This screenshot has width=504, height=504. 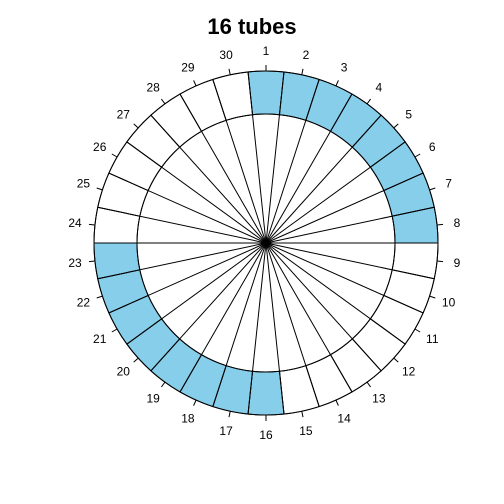 I want to click on slot-label-12: 12, so click(x=409, y=371).